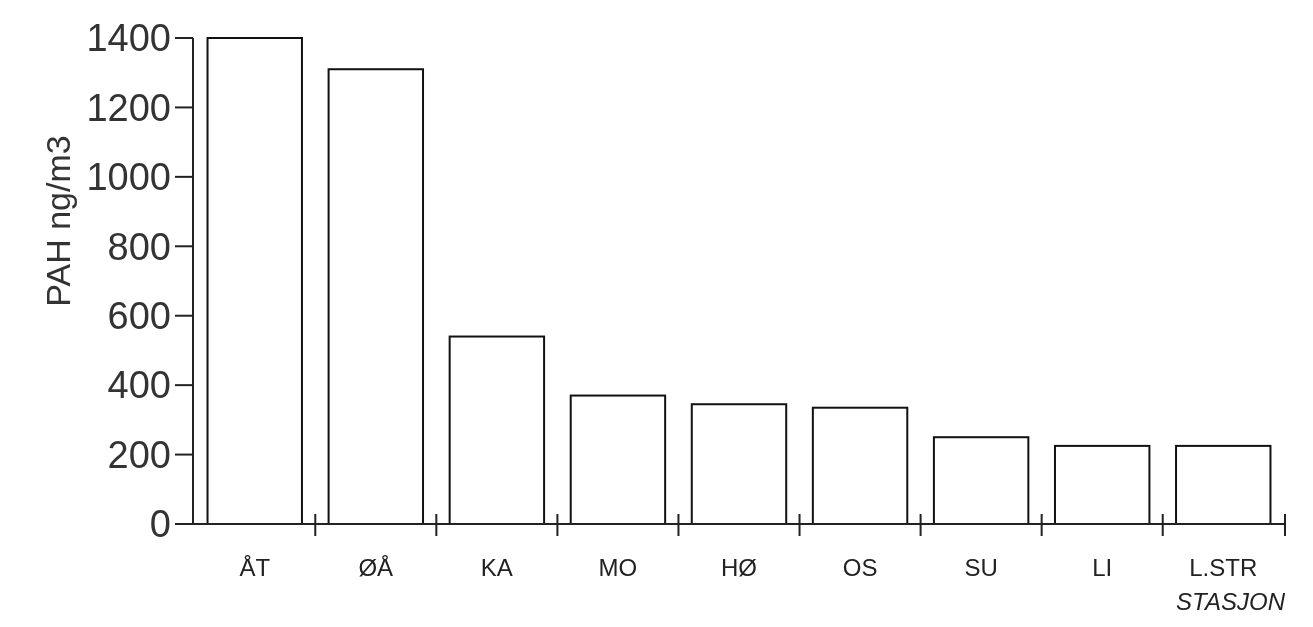 This screenshot has height=627, width=1313. Describe the element at coordinates (376, 567) in the screenshot. I see `x-tick-label: ØÅ` at that location.